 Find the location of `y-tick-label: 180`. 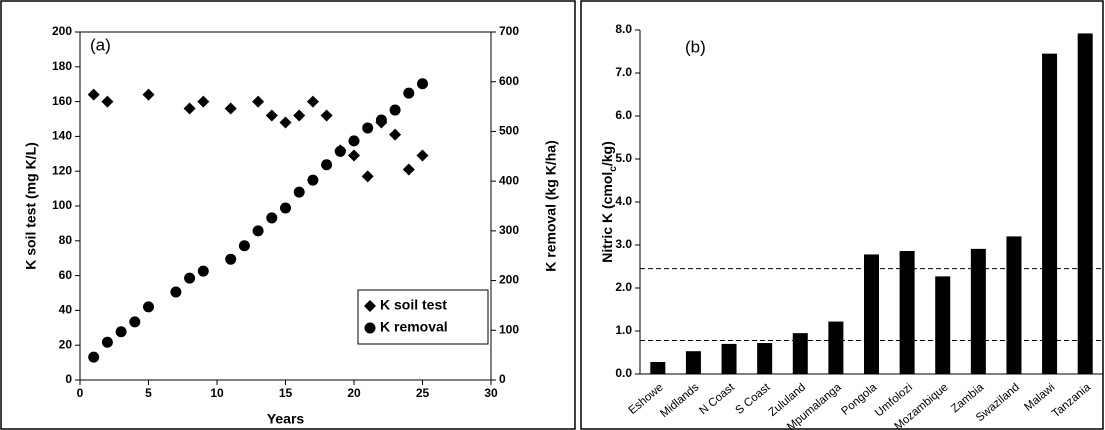

y-tick-label: 180 is located at coordinates (62, 66).